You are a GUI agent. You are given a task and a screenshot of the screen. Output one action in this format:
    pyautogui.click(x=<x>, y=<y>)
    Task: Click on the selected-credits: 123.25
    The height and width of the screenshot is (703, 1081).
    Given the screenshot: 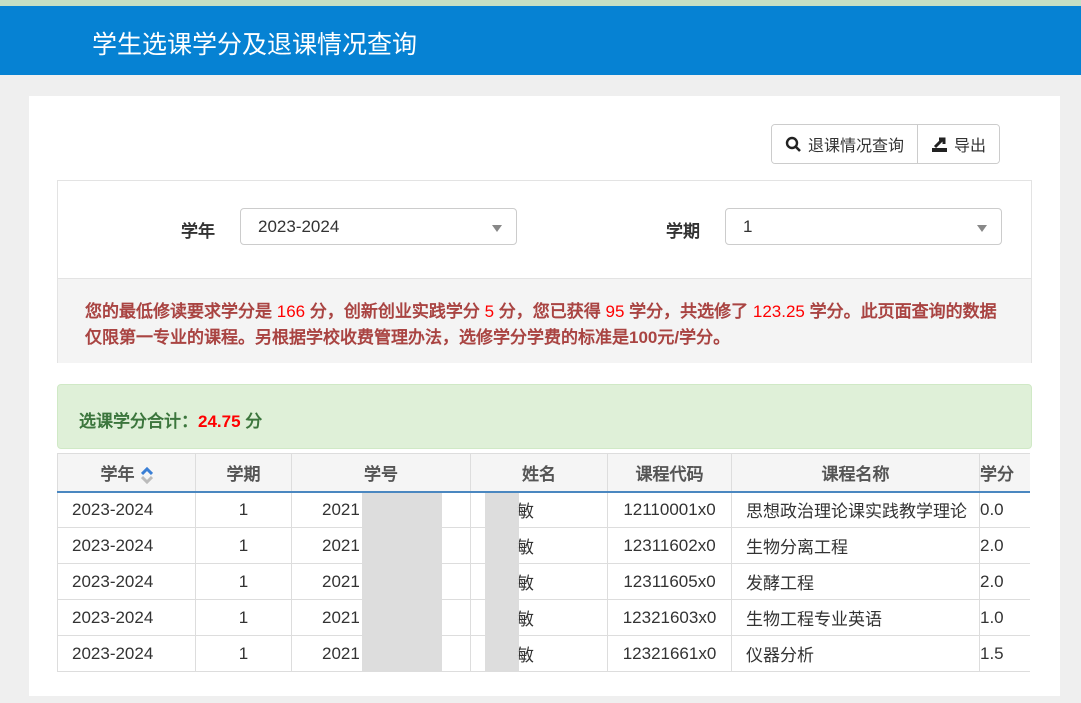 What is the action you would take?
    pyautogui.click(x=778, y=311)
    